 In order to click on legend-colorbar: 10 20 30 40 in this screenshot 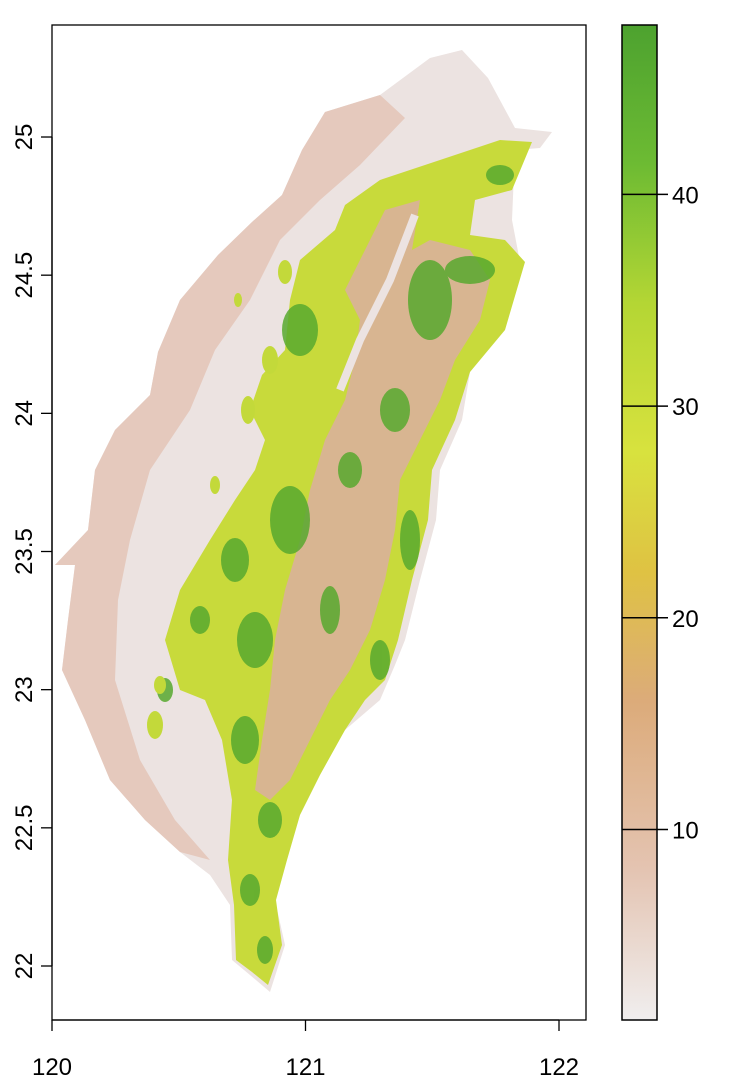, I will do `click(660, 522)`.